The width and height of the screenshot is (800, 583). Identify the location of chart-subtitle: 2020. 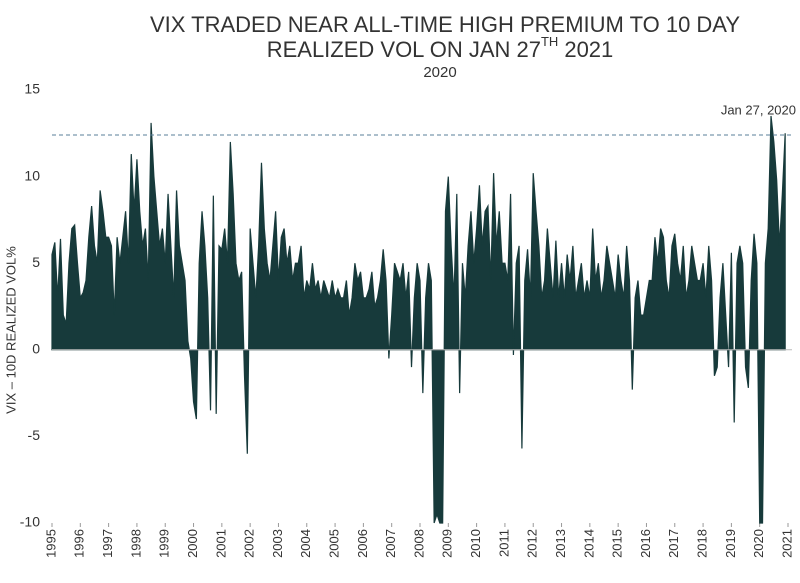
(439, 72).